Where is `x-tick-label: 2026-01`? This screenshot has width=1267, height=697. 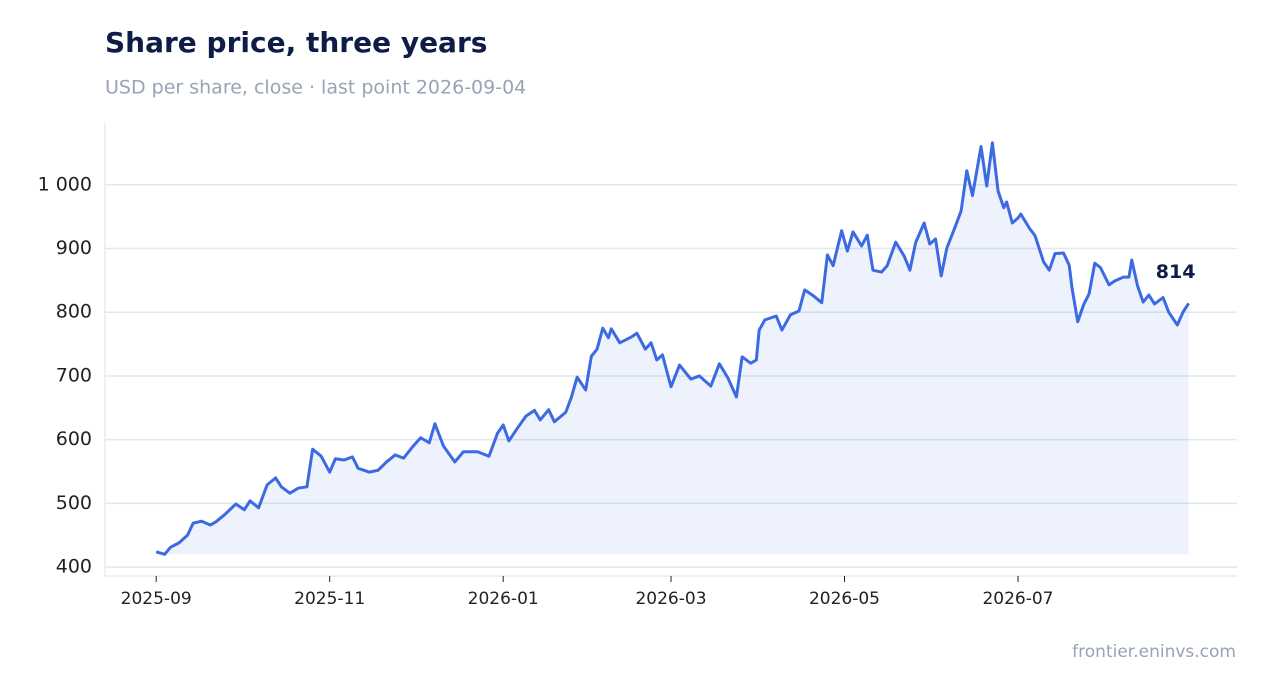 x-tick-label: 2026-01 is located at coordinates (503, 599).